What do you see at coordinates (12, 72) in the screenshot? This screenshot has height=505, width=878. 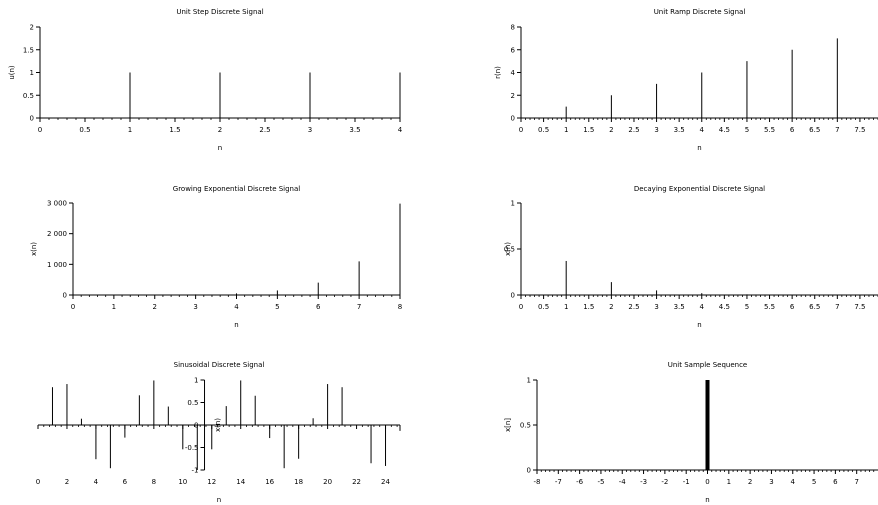 I see `y-axis-label: u(n)` at bounding box center [12, 72].